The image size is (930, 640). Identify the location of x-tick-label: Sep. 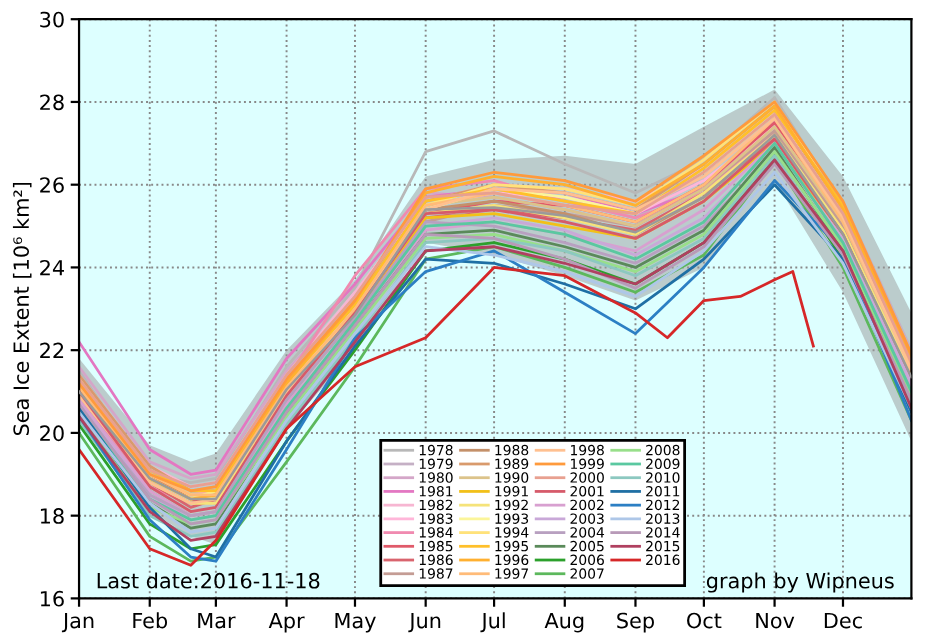
(635, 622).